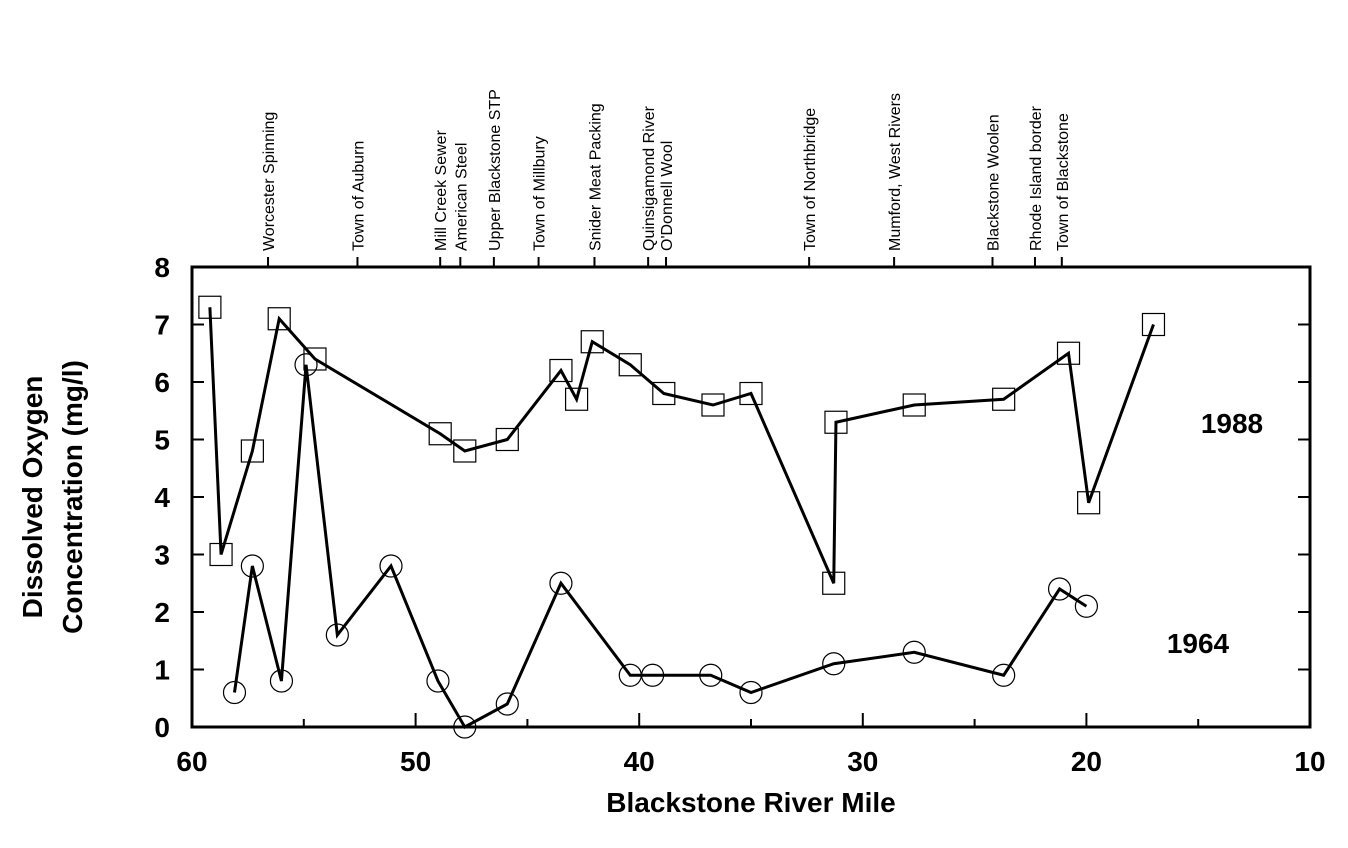 The width and height of the screenshot is (1348, 848). Describe the element at coordinates (269, 181) in the screenshot. I see `annotation-label: Worcester Spinning` at that location.